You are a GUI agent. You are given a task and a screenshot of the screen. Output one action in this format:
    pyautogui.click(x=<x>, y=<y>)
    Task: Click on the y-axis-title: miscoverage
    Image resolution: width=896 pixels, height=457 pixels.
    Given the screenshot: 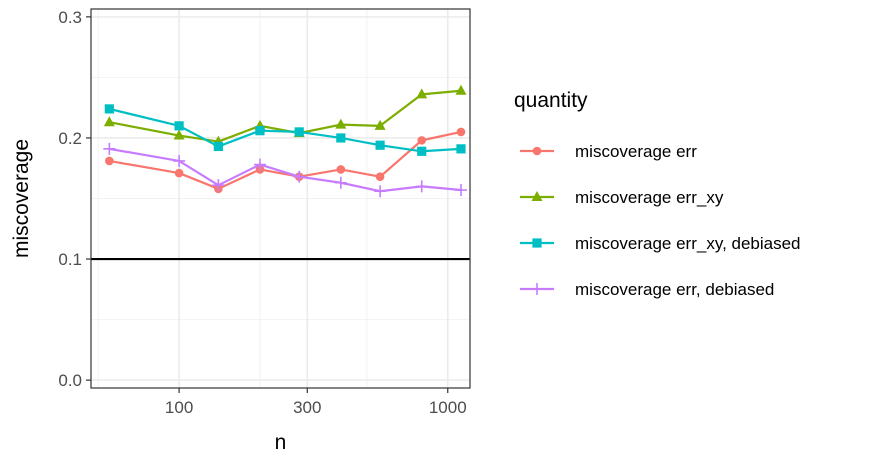 What is the action you would take?
    pyautogui.click(x=21, y=198)
    